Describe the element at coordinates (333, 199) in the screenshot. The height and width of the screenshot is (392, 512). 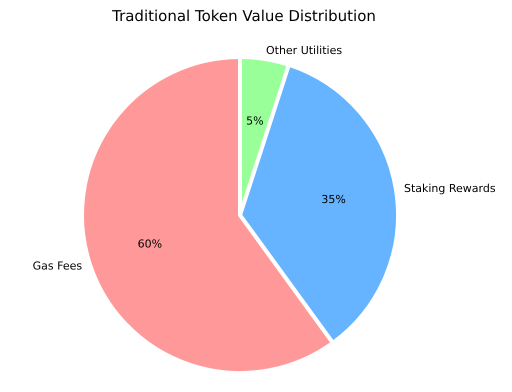
I see `data-label: 35%` at that location.